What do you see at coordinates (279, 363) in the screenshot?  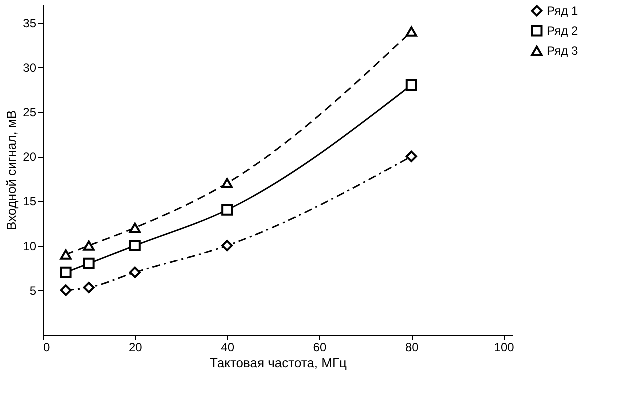 I see `x-axis-title: Тактовая частота, МГц` at bounding box center [279, 363].